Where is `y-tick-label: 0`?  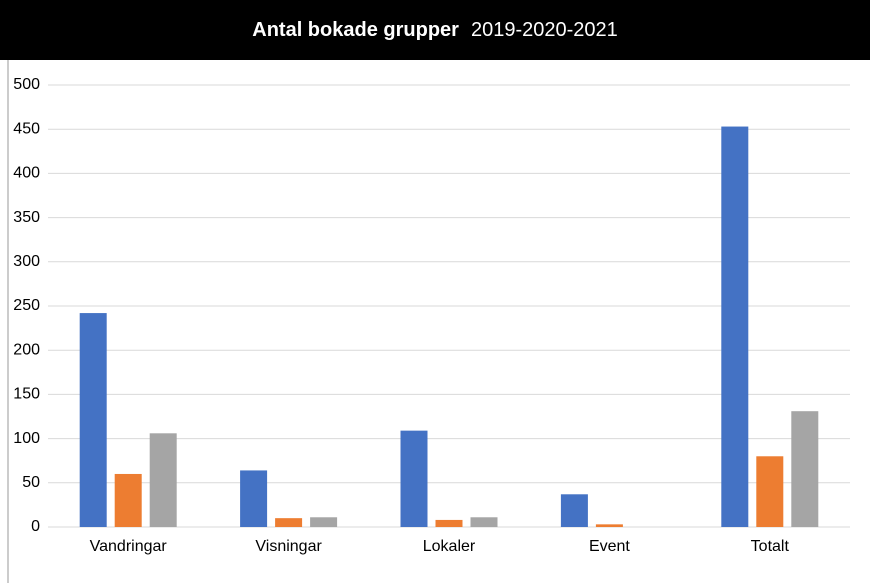 y-tick-label: 0 is located at coordinates (35, 526).